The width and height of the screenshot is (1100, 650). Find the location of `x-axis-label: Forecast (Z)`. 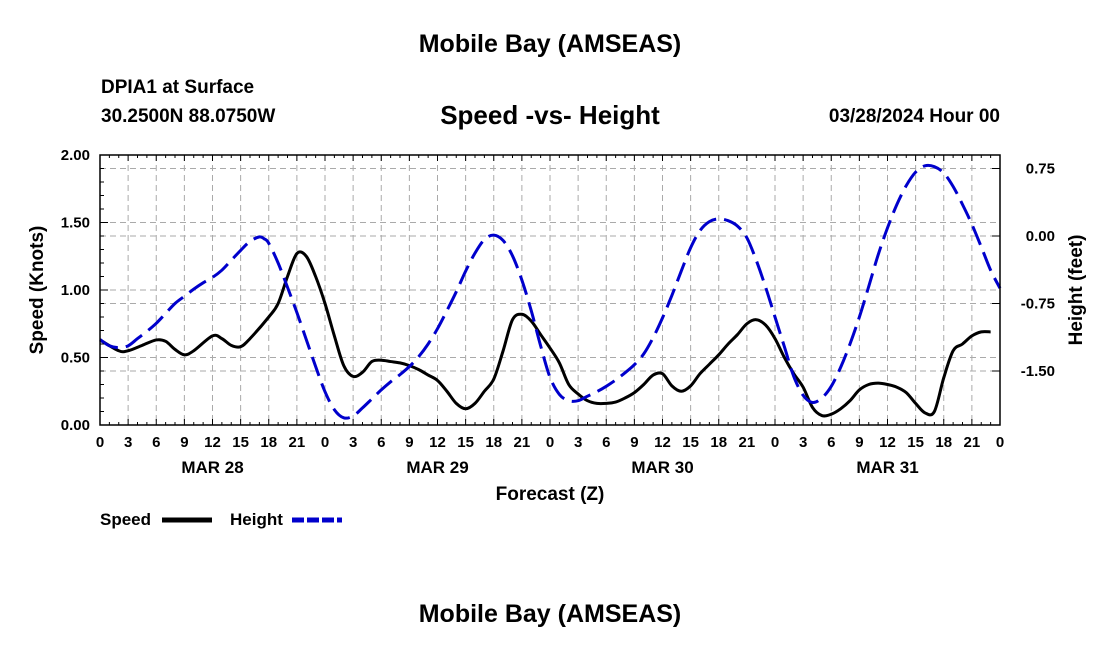

x-axis-label: Forecast (Z) is located at coordinates (550, 494).